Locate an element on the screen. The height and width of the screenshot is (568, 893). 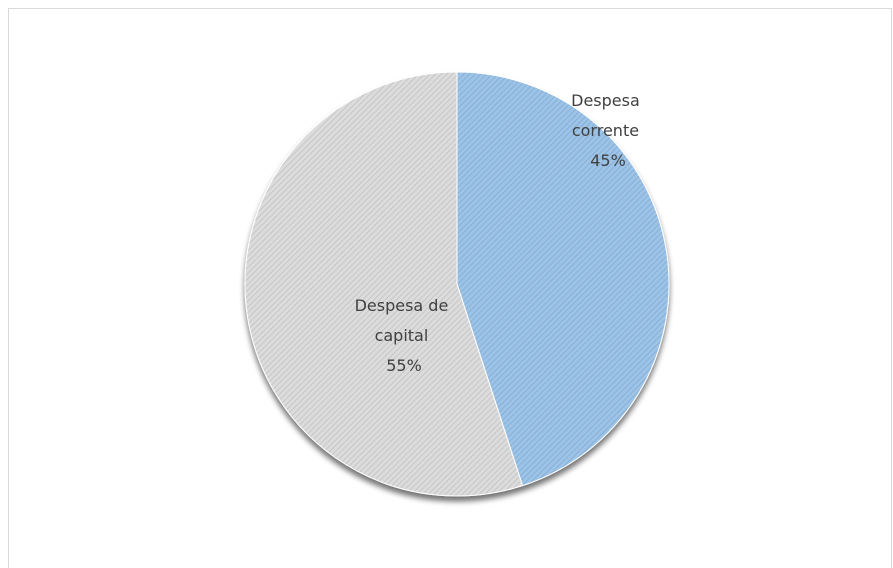
label-capital-percent: 55% is located at coordinates (404, 365).